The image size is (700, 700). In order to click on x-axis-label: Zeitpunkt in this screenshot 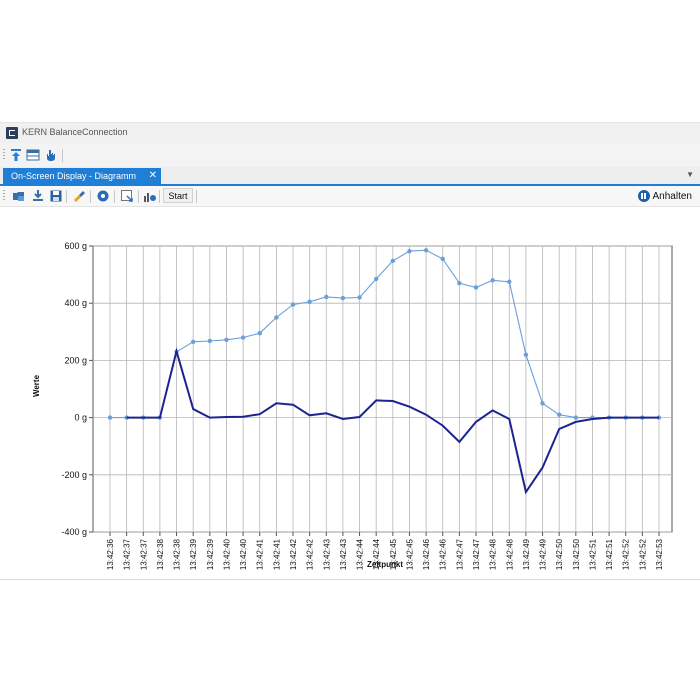, I will do `click(385, 564)`.